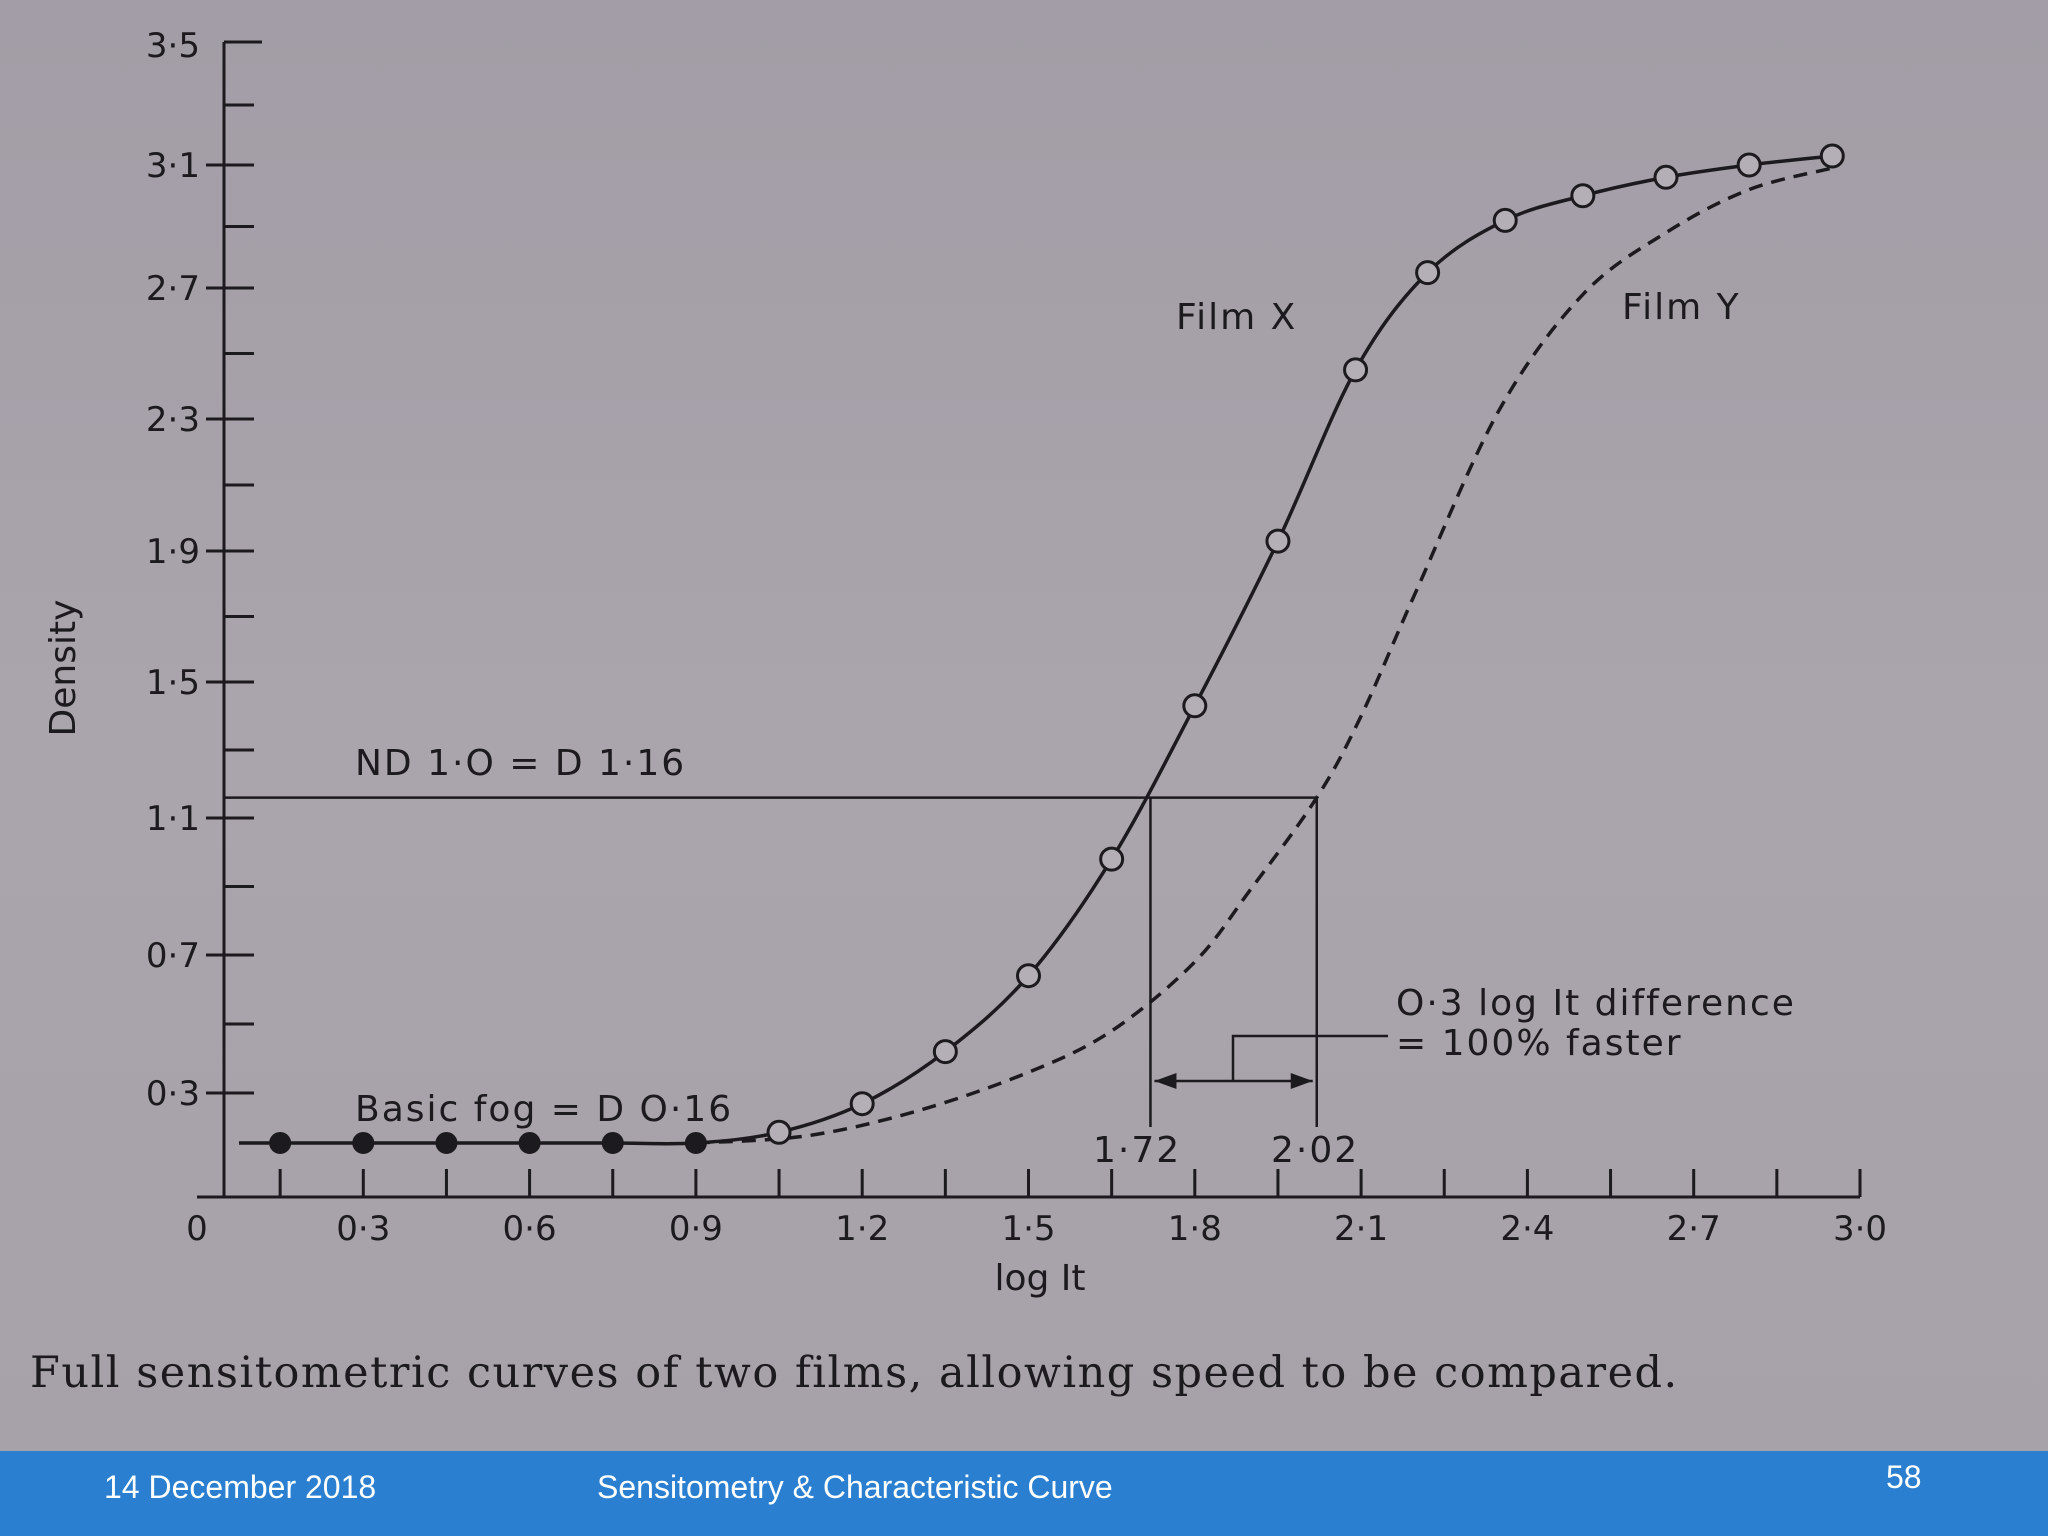 This screenshot has height=1536, width=2048. I want to click on x-tick-label: 0·6, so click(530, 1229).